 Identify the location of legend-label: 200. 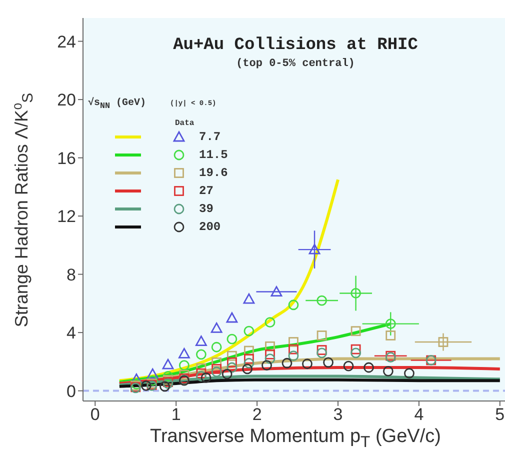
(210, 227).